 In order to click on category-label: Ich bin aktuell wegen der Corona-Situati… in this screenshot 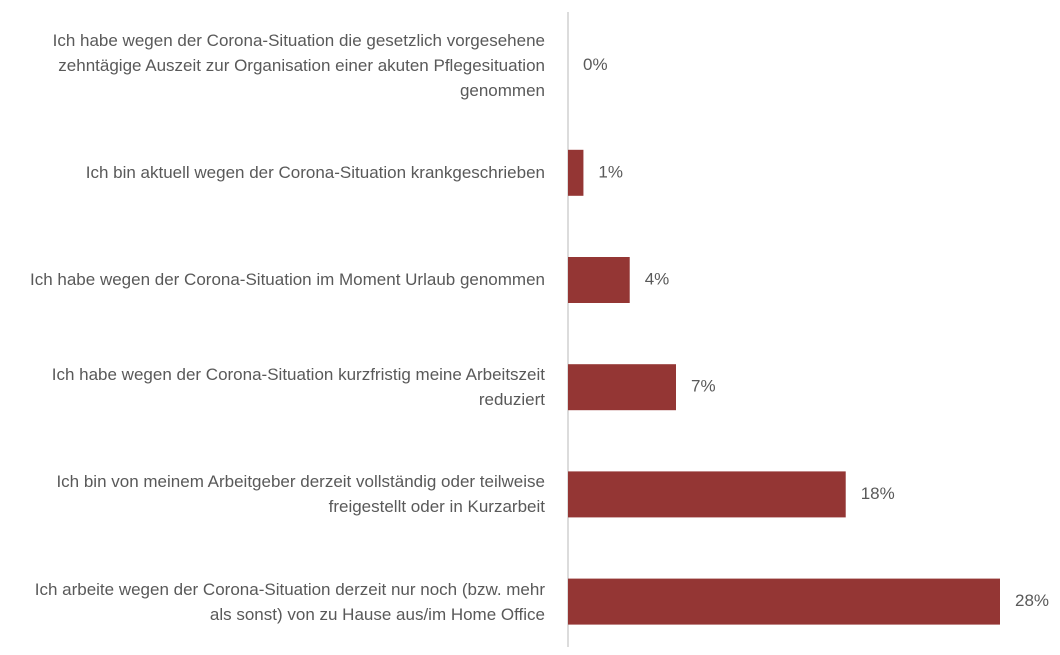, I will do `click(315, 173)`.